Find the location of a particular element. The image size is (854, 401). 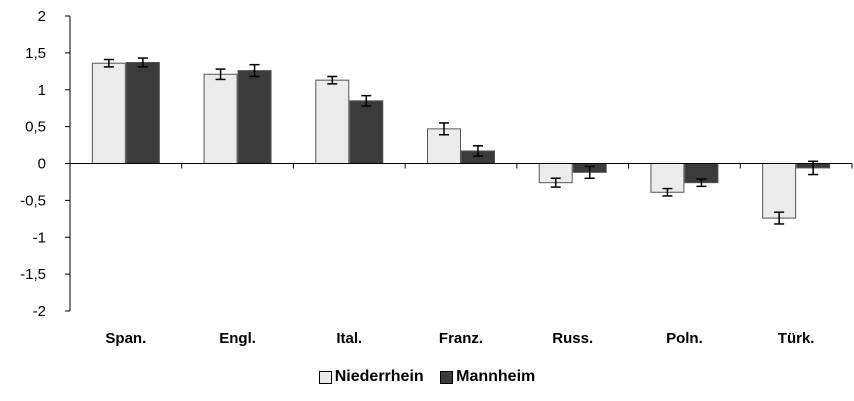

y-axis-ticks: 2 1,5 1 0,5 0 -0,5 -1 -1,5 -2 is located at coordinates (45, 164).